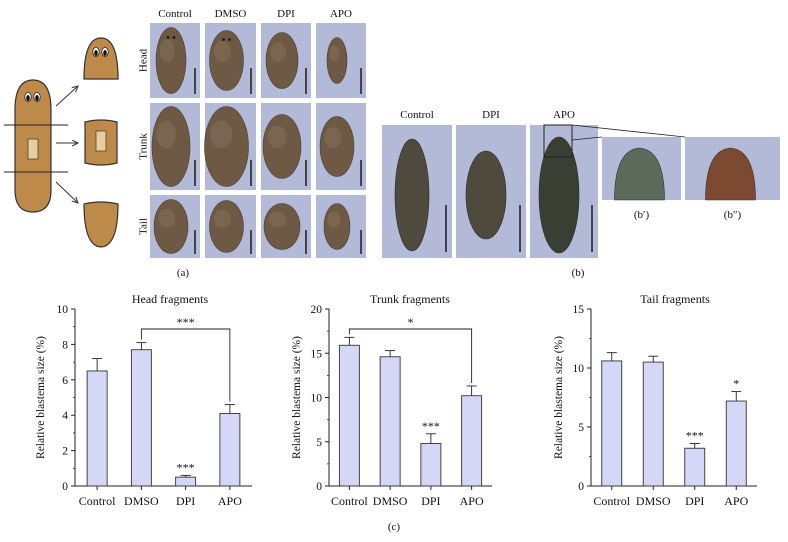 Image resolution: width=788 pixels, height=542 pixels. What do you see at coordinates (317, 310) in the screenshot?
I see `y-tick-label: 20` at bounding box center [317, 310].